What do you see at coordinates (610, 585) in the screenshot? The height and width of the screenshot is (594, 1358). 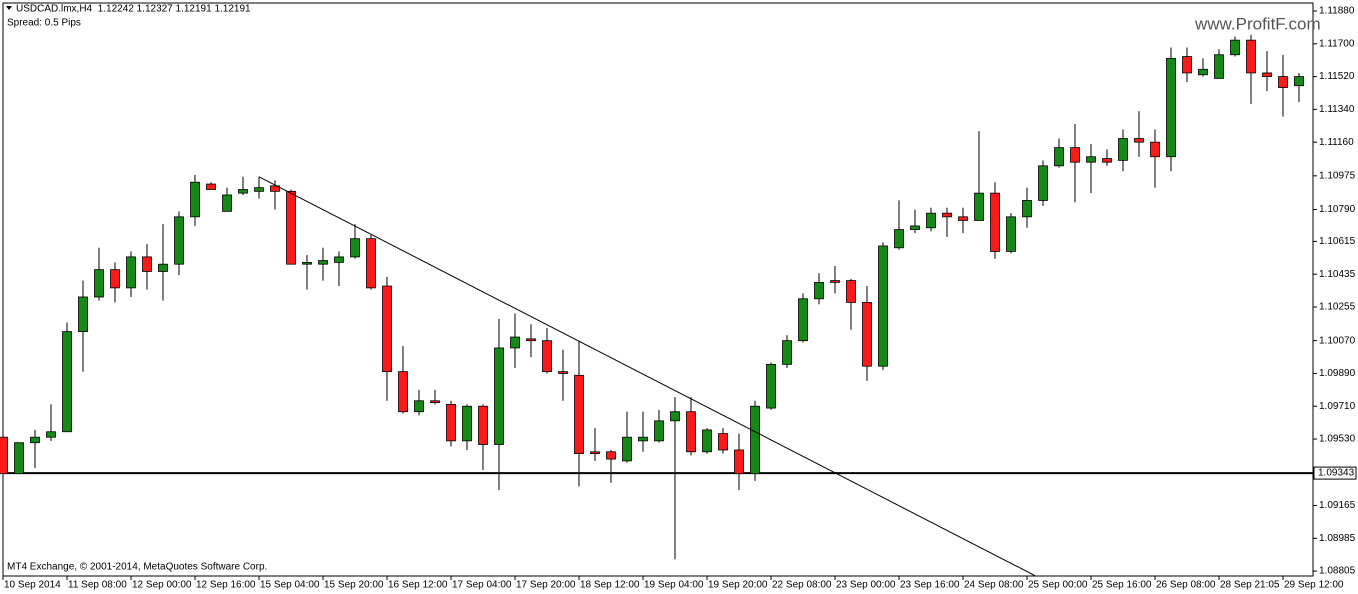 I see `x-tick-label: 18 Sep 12:00` at bounding box center [610, 585].